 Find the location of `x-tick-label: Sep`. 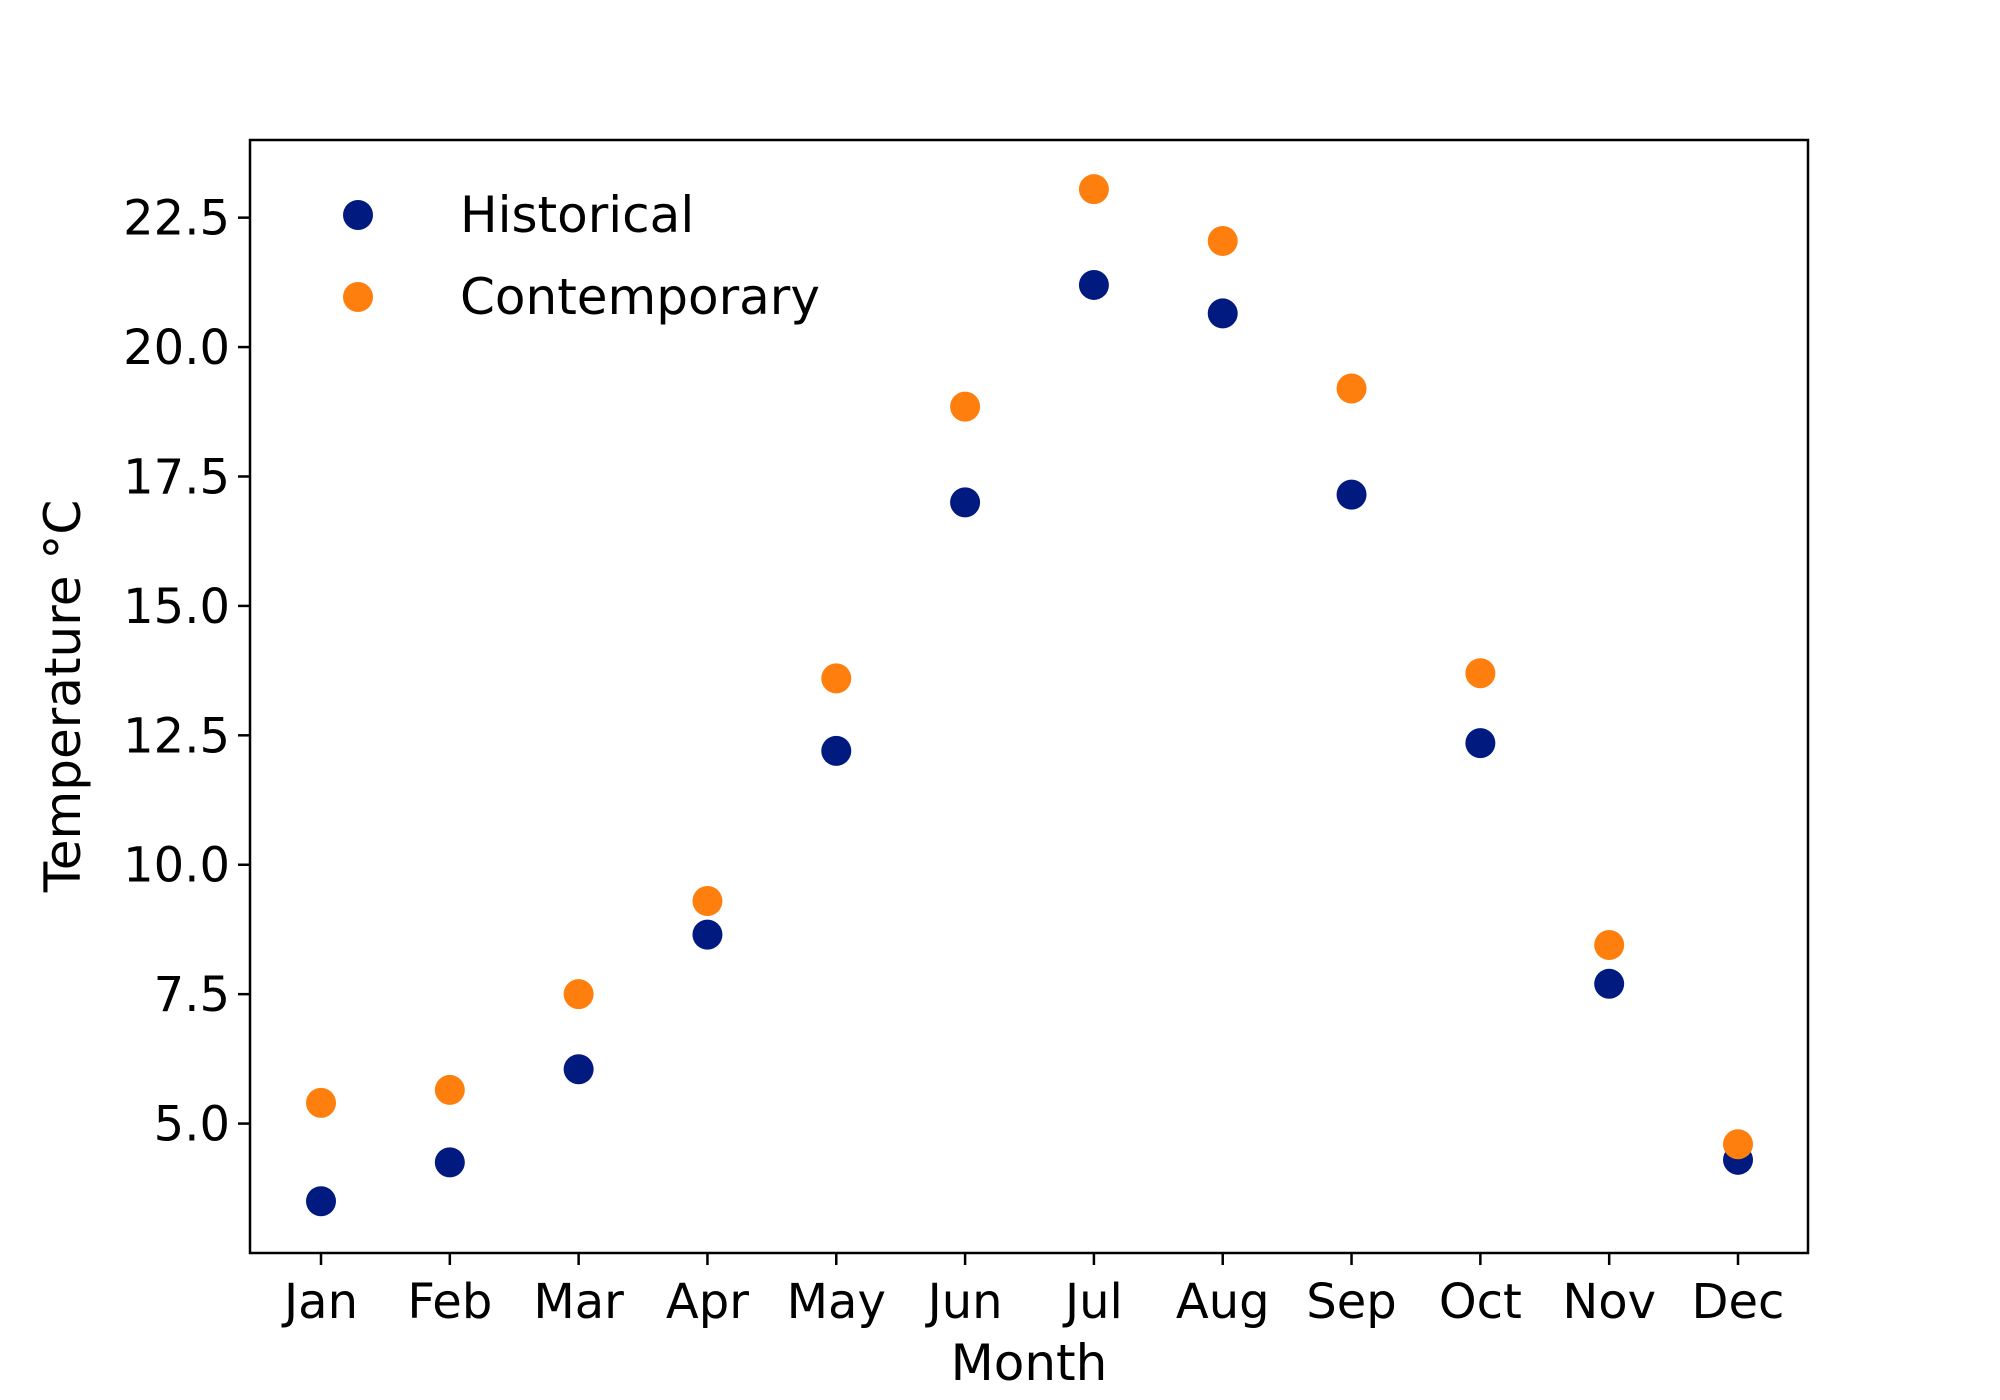

x-tick-label: Sep is located at coordinates (1351, 1302).